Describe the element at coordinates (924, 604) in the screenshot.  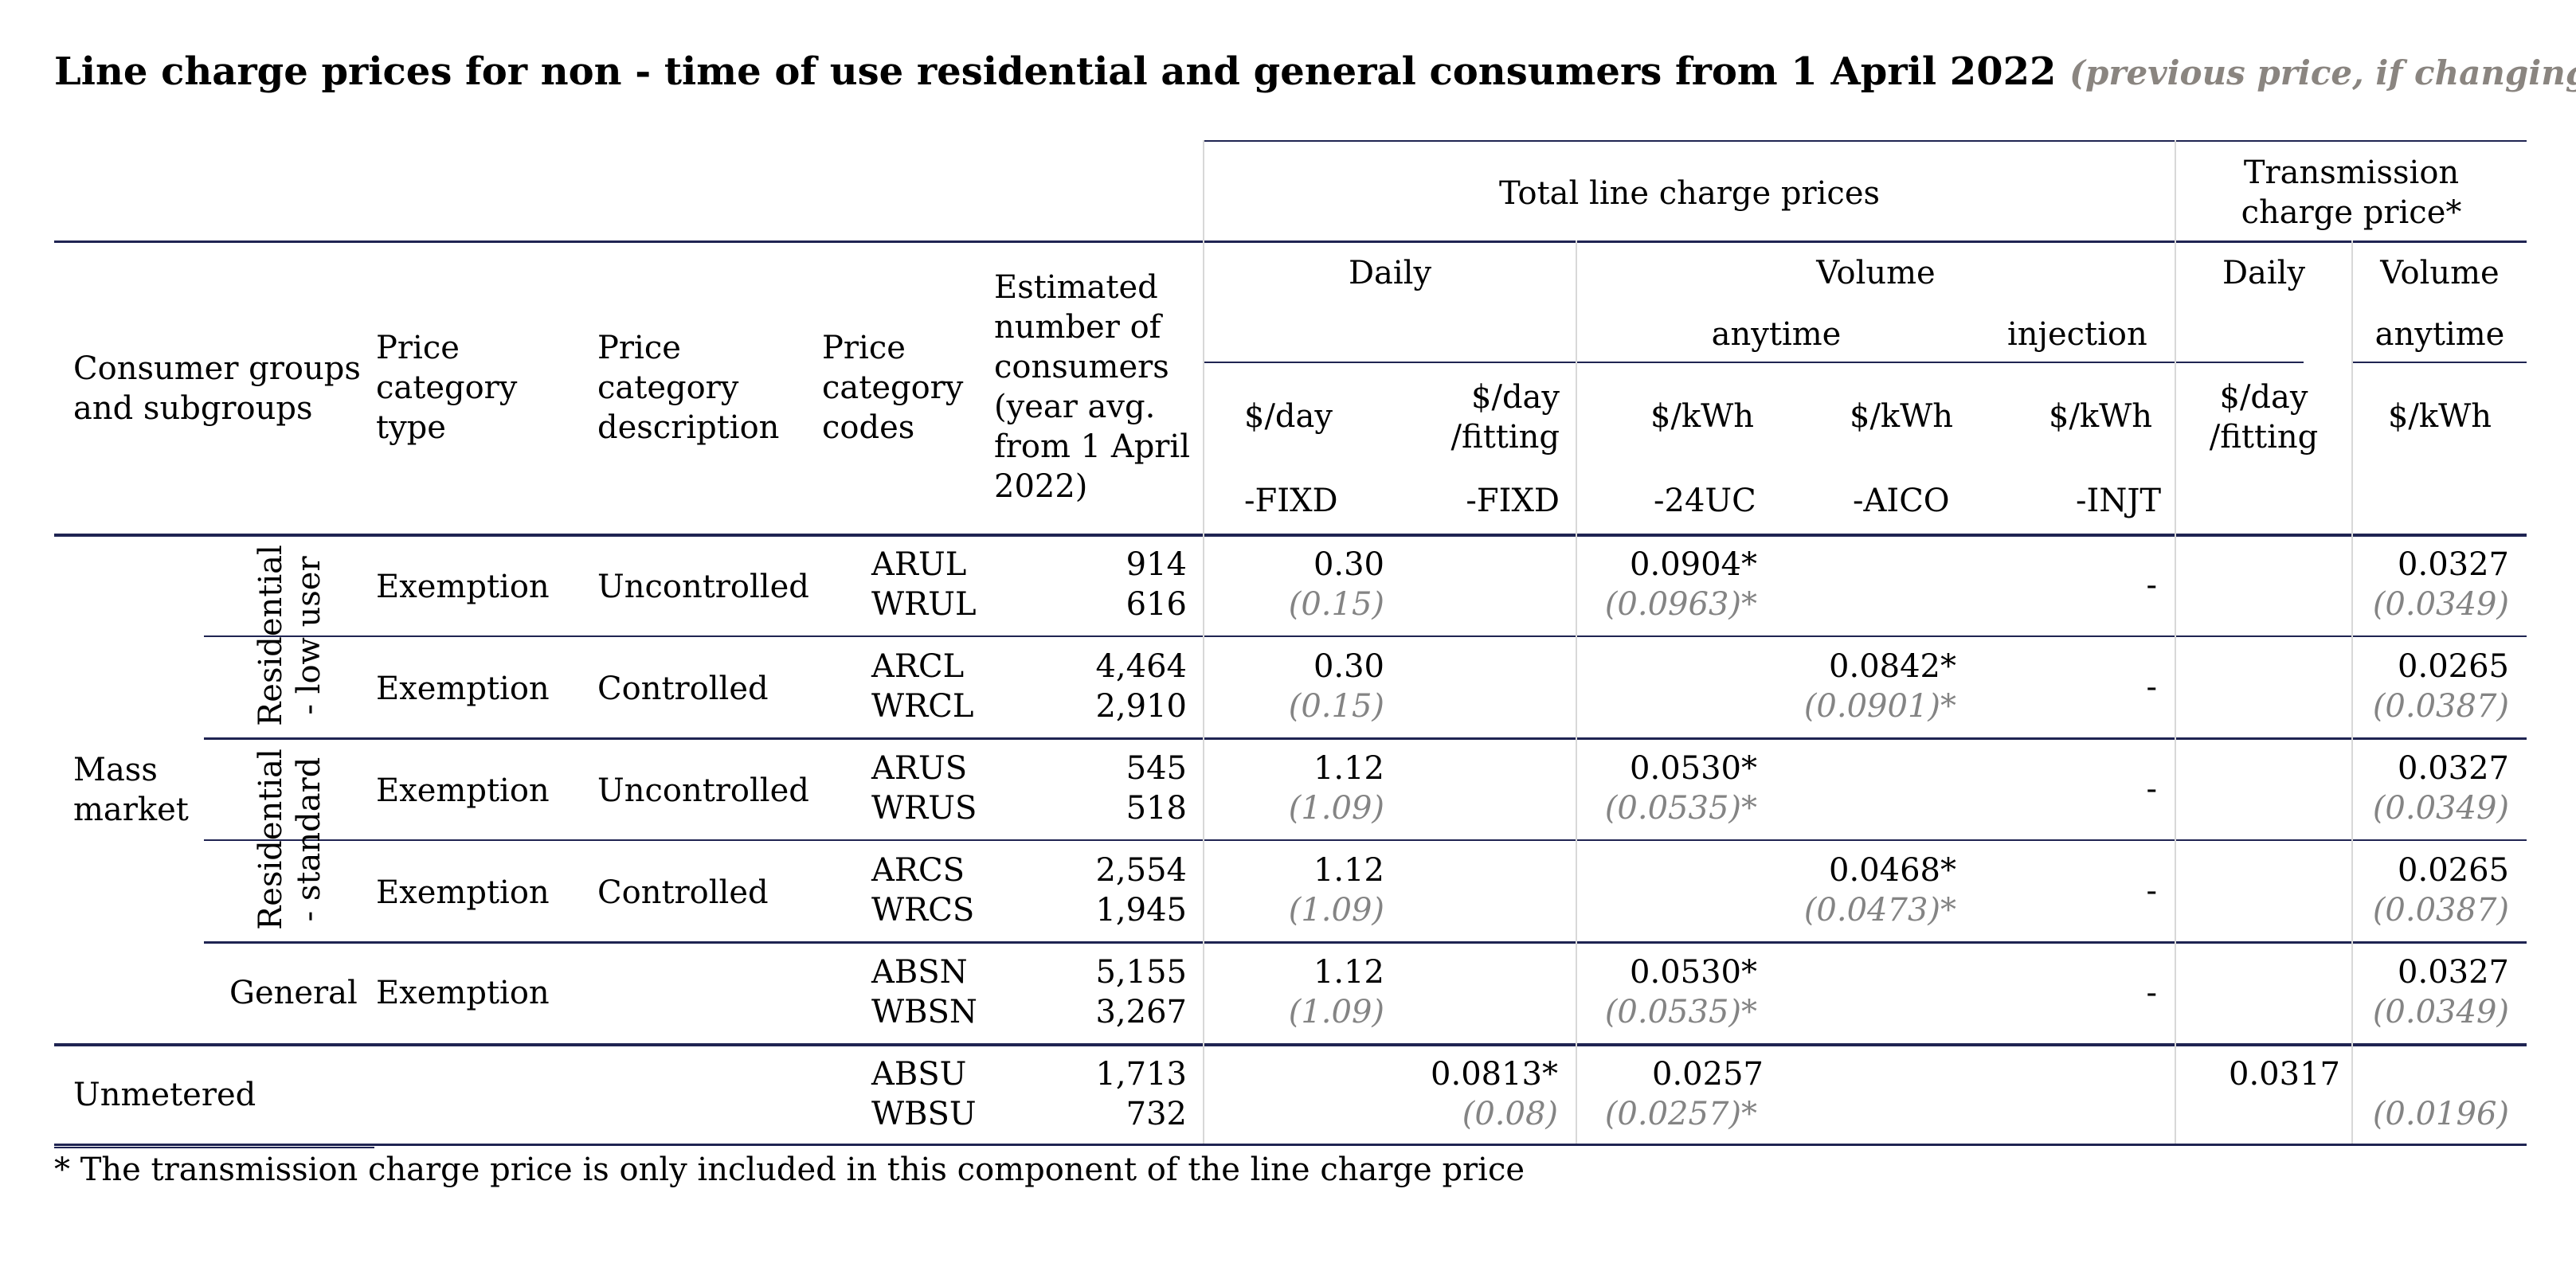
I see `row-code: WRUL` at that location.